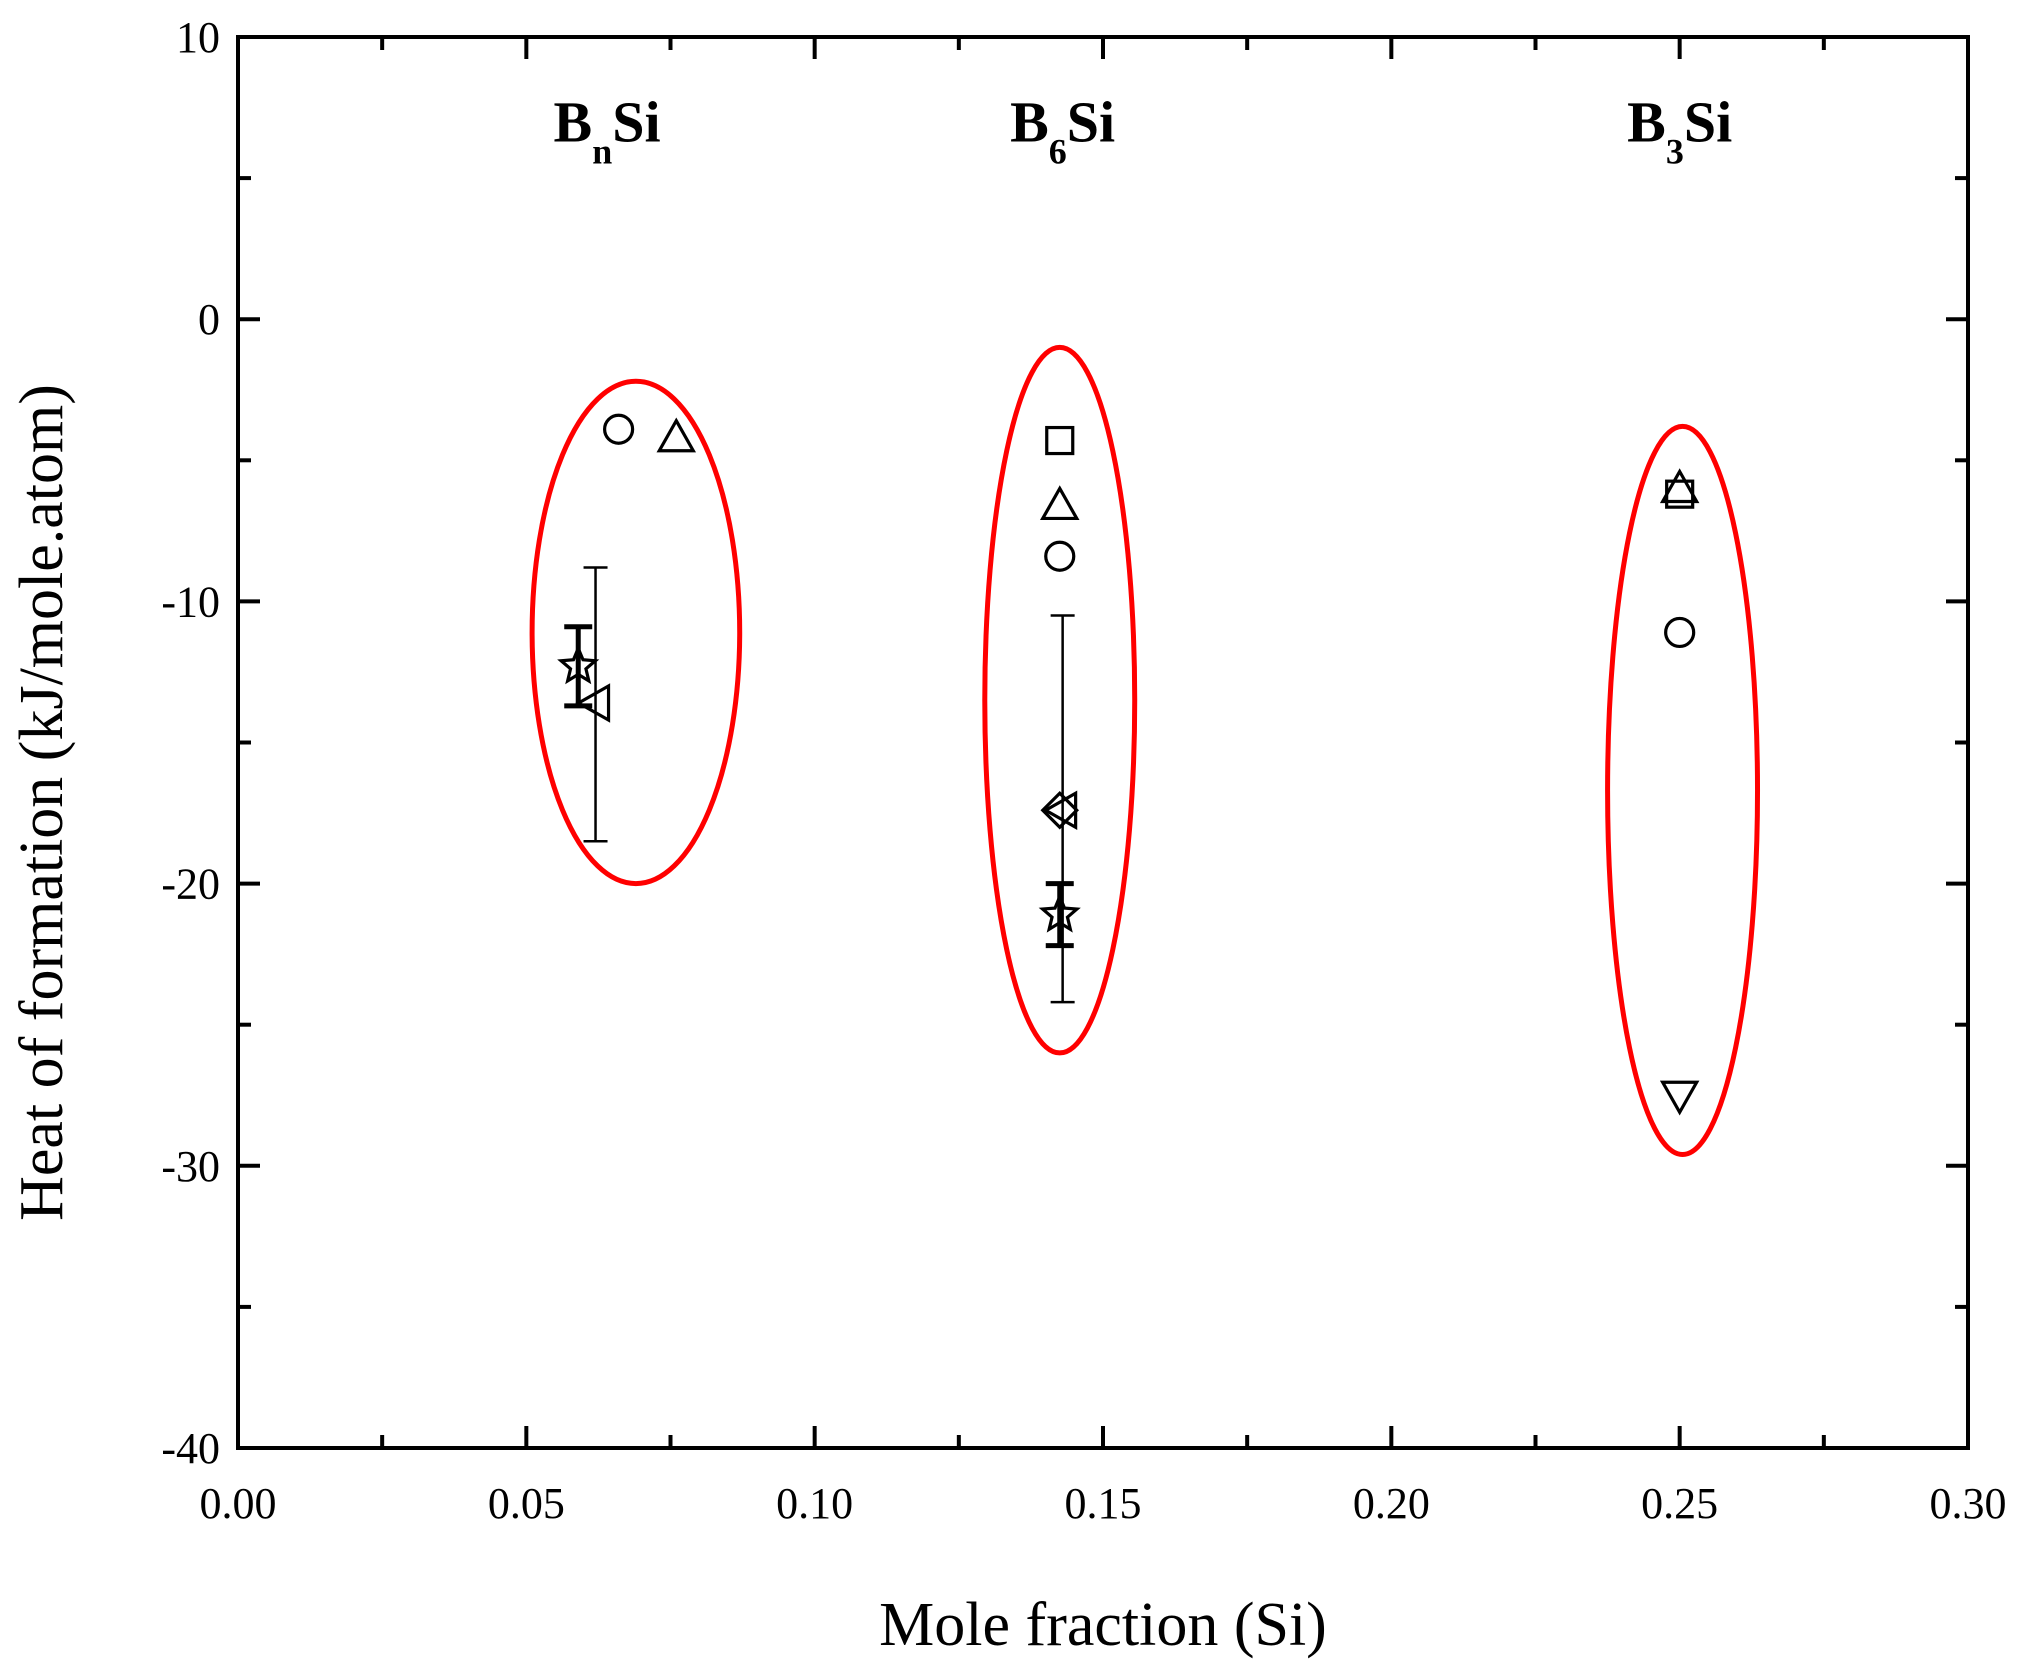 The width and height of the screenshot is (2024, 1666). Describe the element at coordinates (190, 1166) in the screenshot. I see `y-tick-label: -30` at that location.